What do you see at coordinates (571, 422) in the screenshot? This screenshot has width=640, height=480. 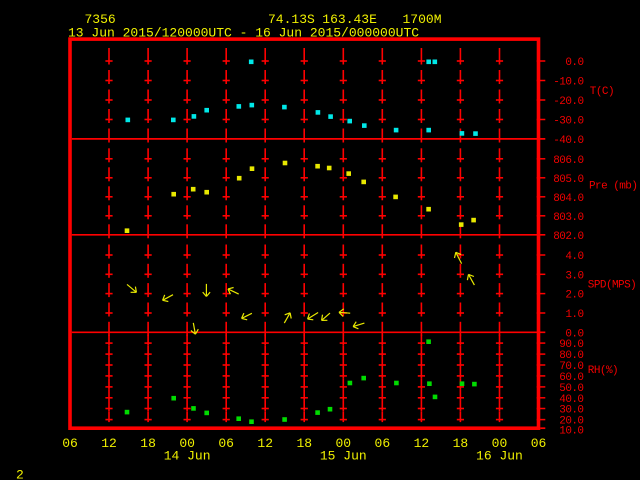 I see `svg-text: 20.0` at bounding box center [571, 422].